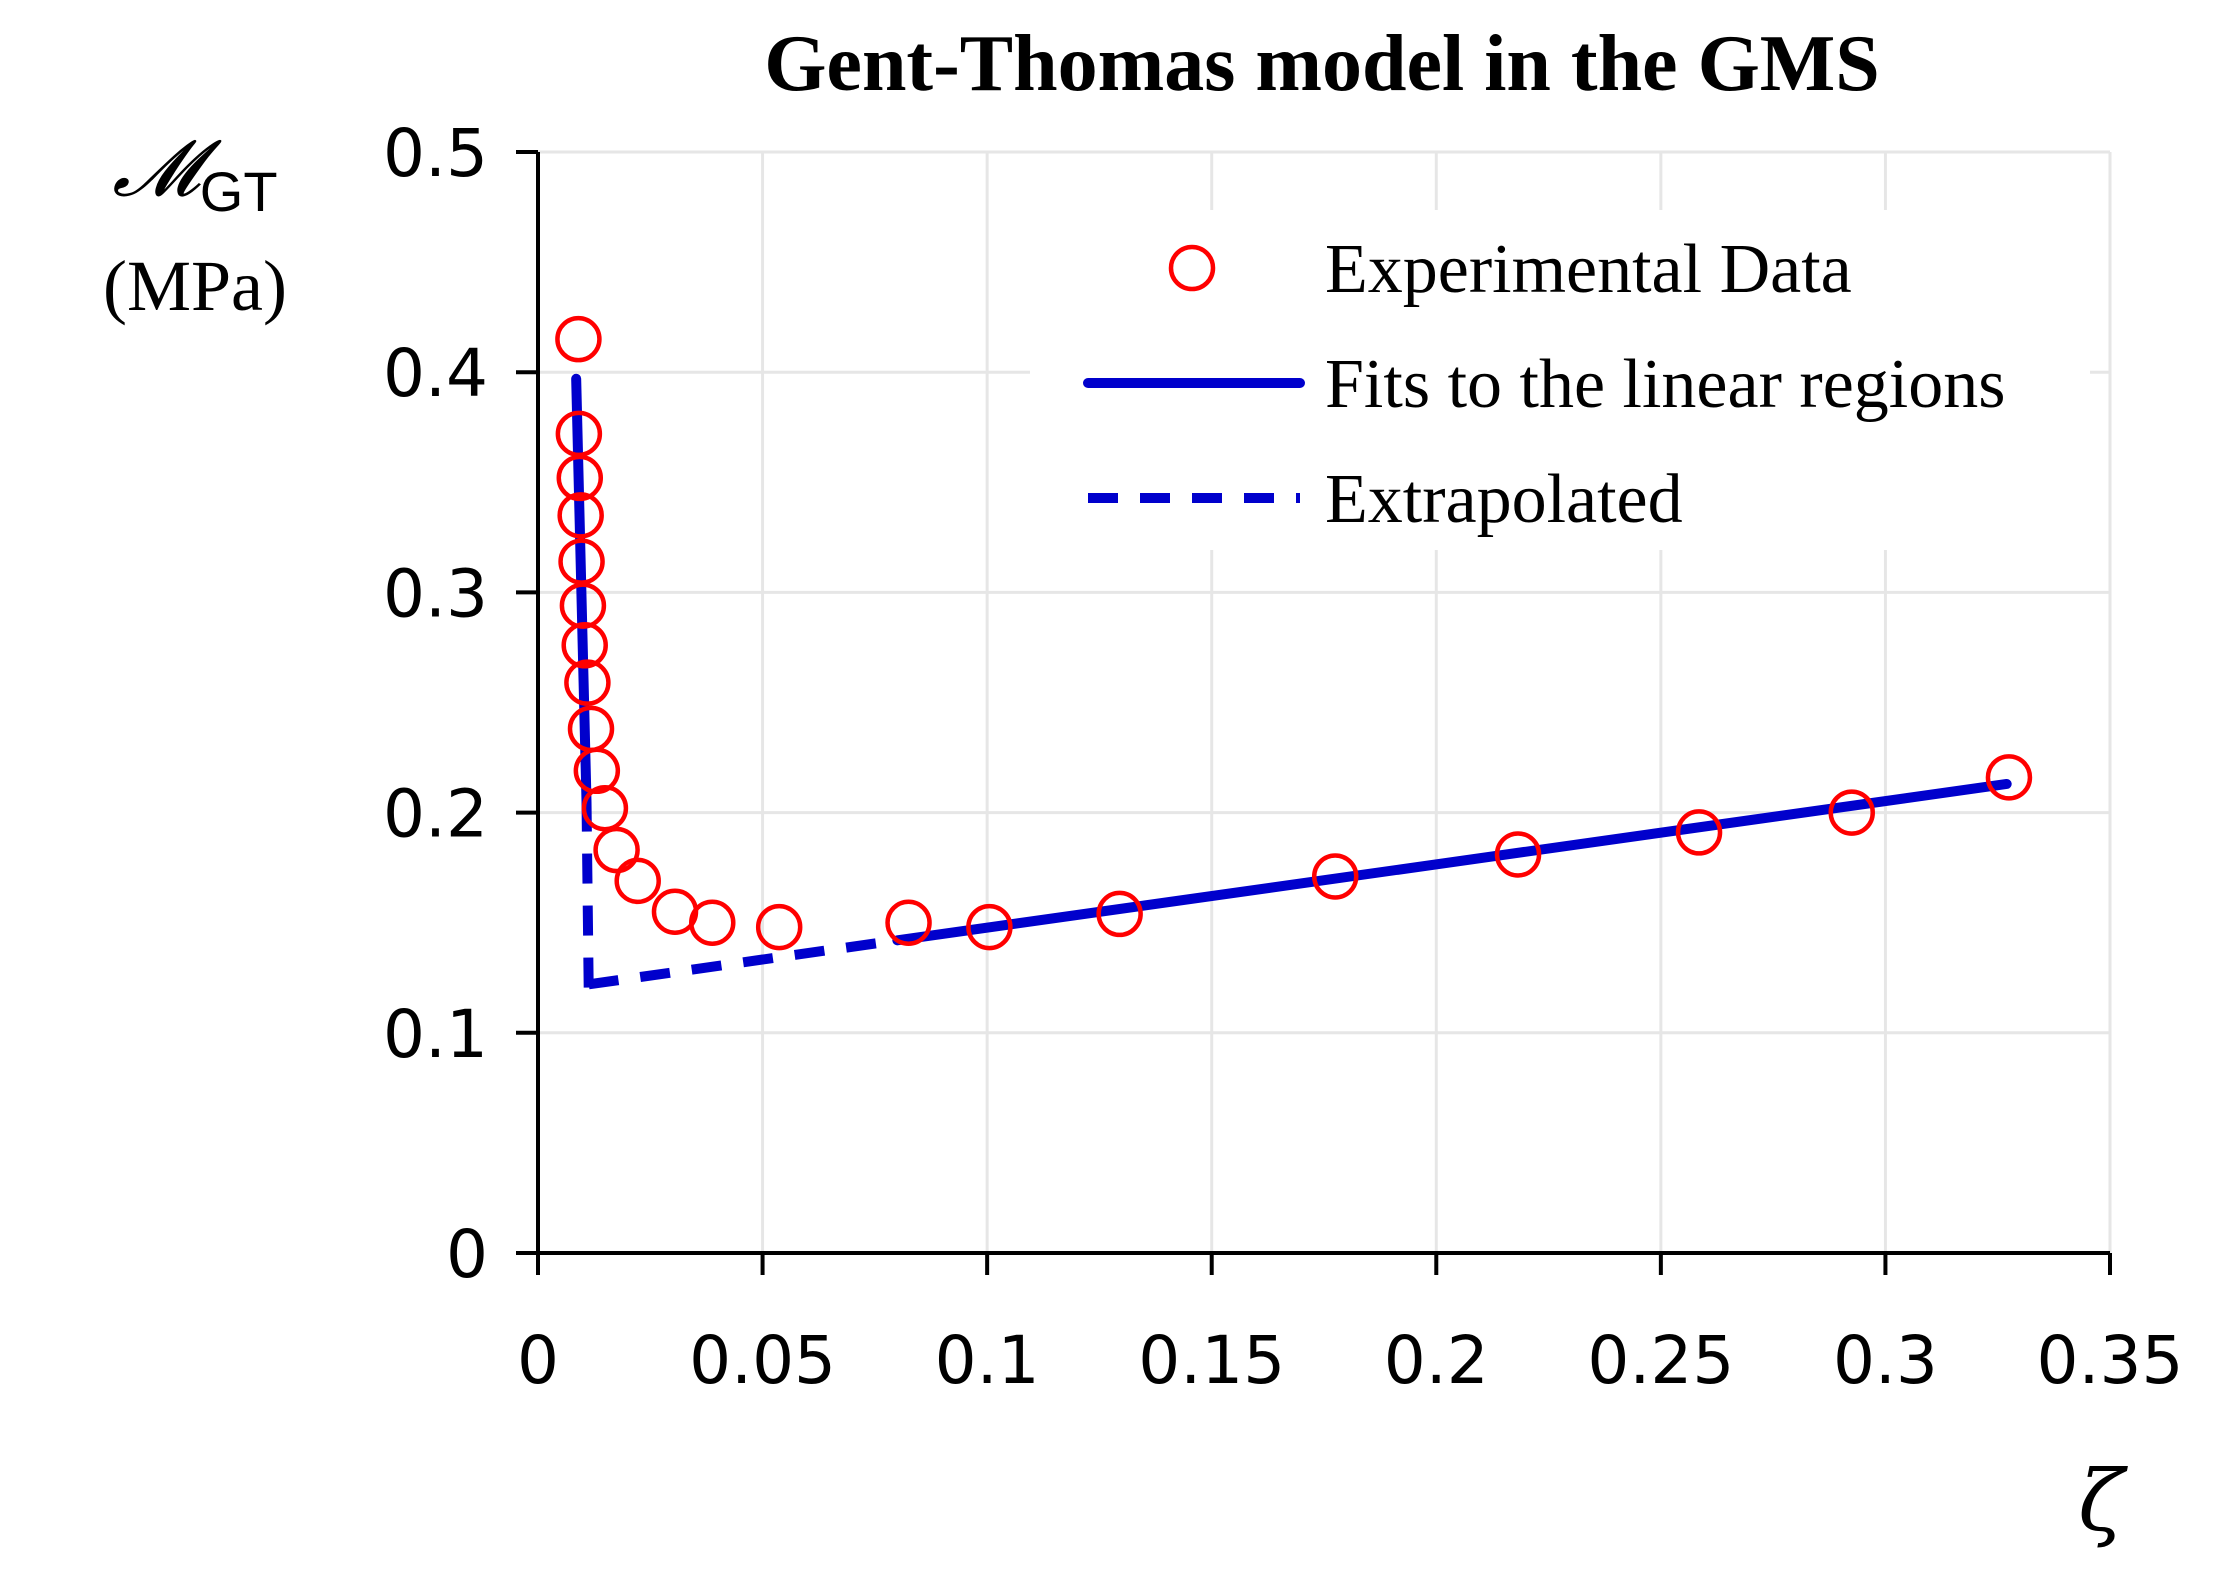  Describe the element at coordinates (2103, 1501) in the screenshot. I see `x-axis-label: ζ` at that location.